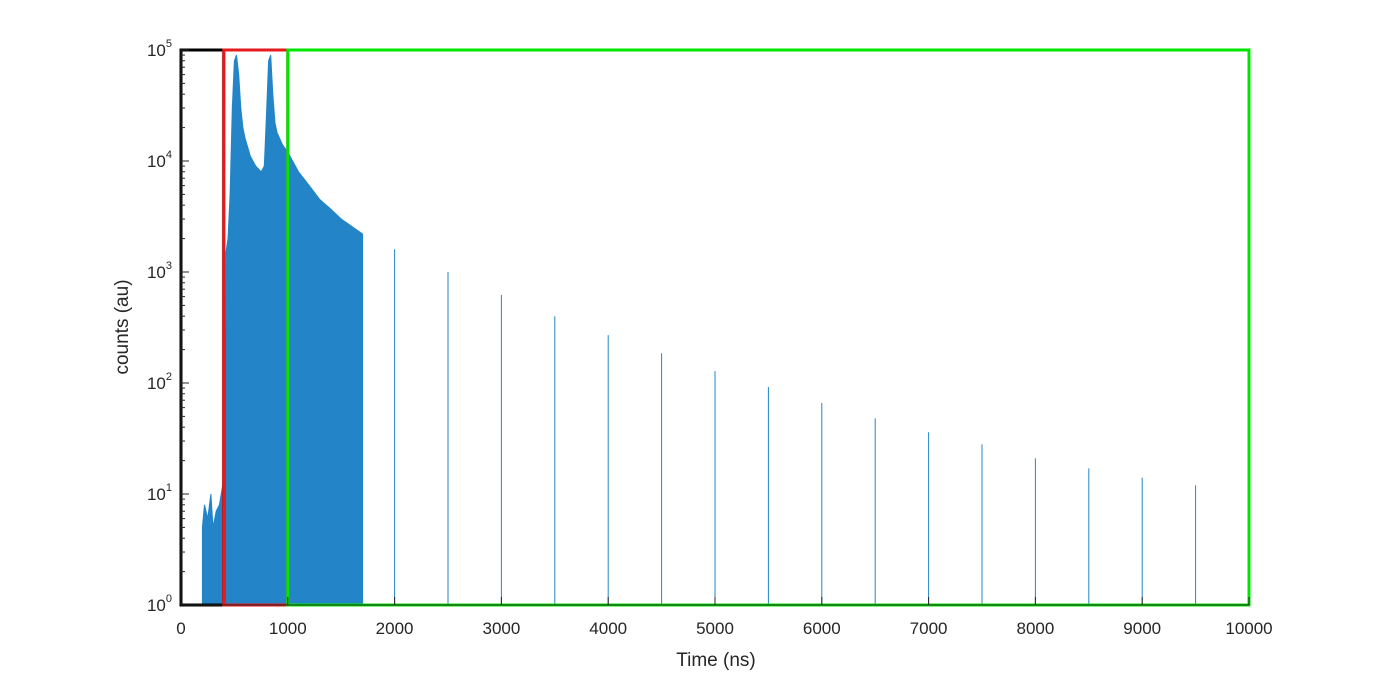  What do you see at coordinates (282, 330) in the screenshot?
I see `series-0-area` at bounding box center [282, 330].